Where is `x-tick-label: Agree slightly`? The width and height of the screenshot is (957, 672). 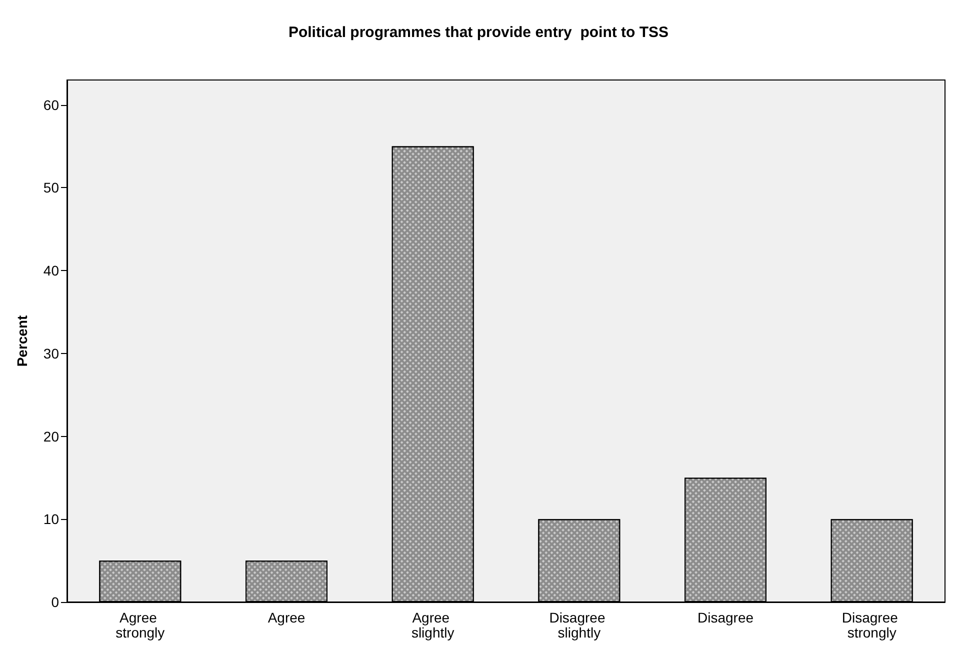 x-tick-label: Agree slightly is located at coordinates (432, 625).